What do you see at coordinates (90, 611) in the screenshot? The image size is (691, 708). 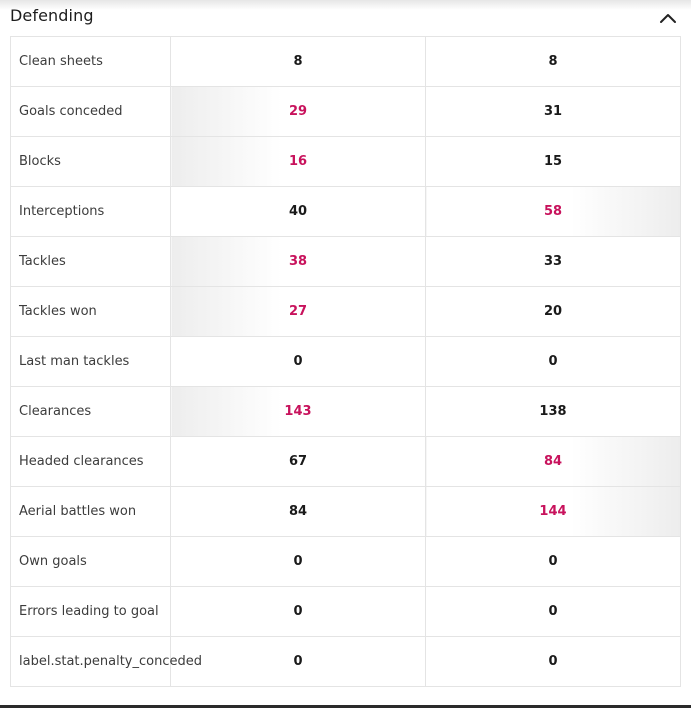 I see `stat-label: Errors leading to goal` at bounding box center [90, 611].